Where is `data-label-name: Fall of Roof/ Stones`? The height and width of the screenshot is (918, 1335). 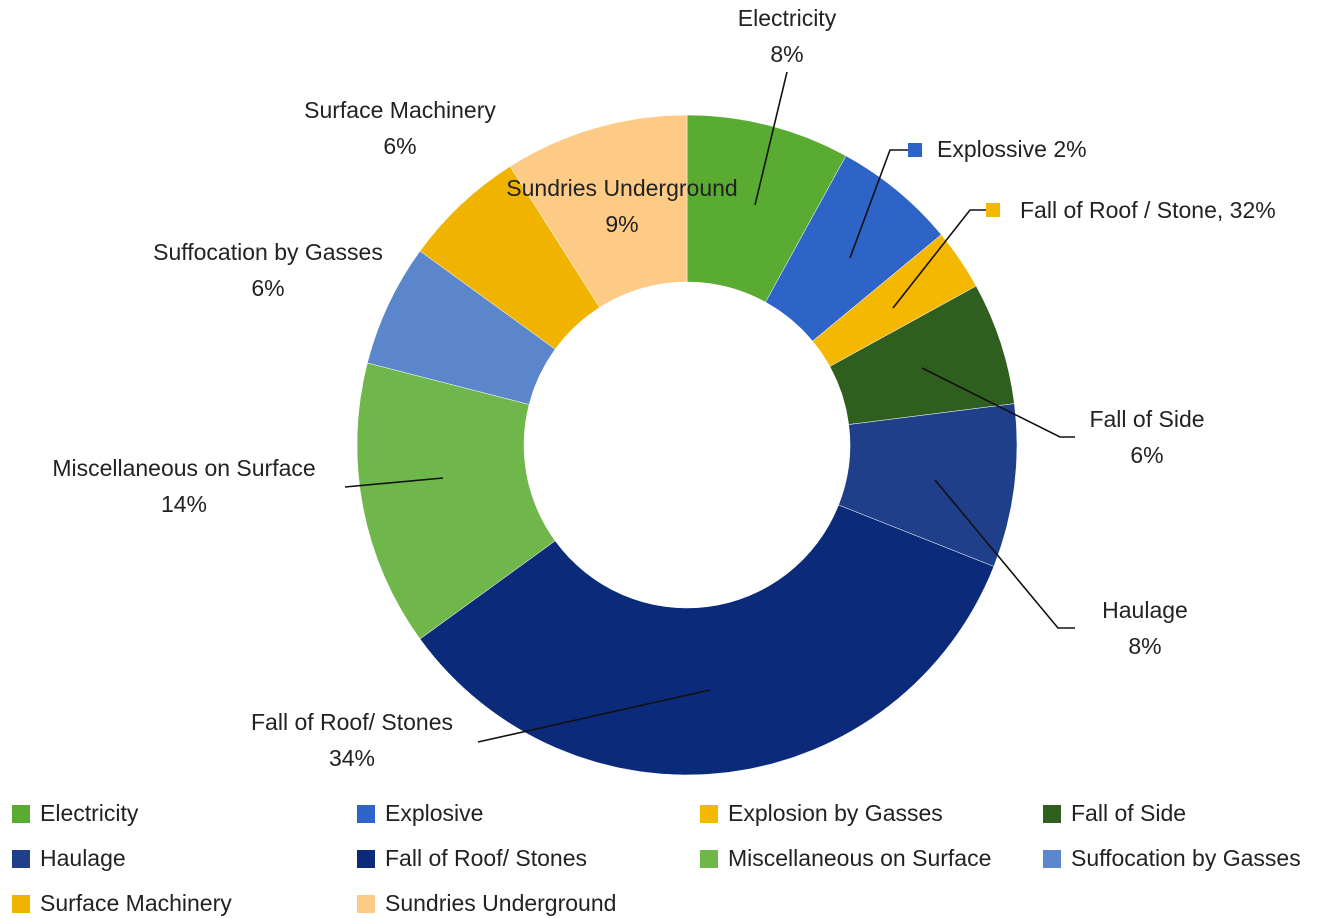
data-label-name: Fall of Roof/ Stones is located at coordinates (352, 722).